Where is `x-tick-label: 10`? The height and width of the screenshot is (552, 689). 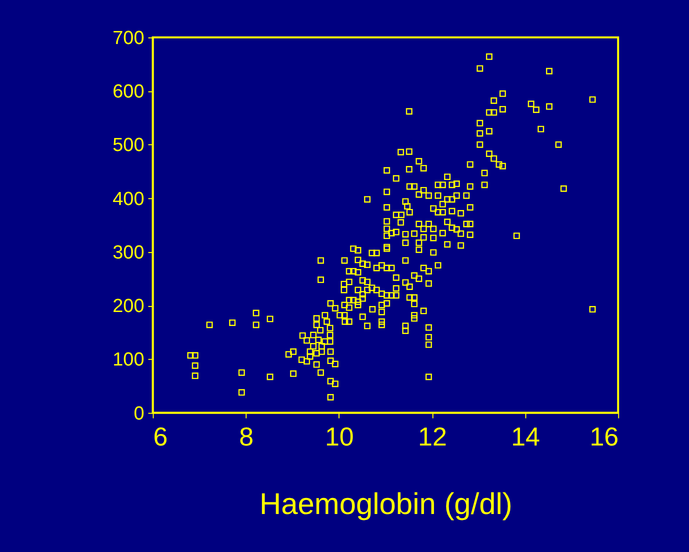 x-tick-label: 10 is located at coordinates (339, 436).